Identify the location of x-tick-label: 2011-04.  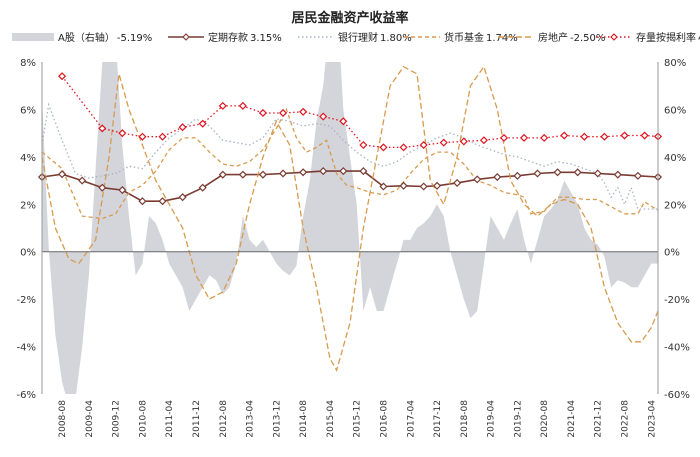
(170, 419).